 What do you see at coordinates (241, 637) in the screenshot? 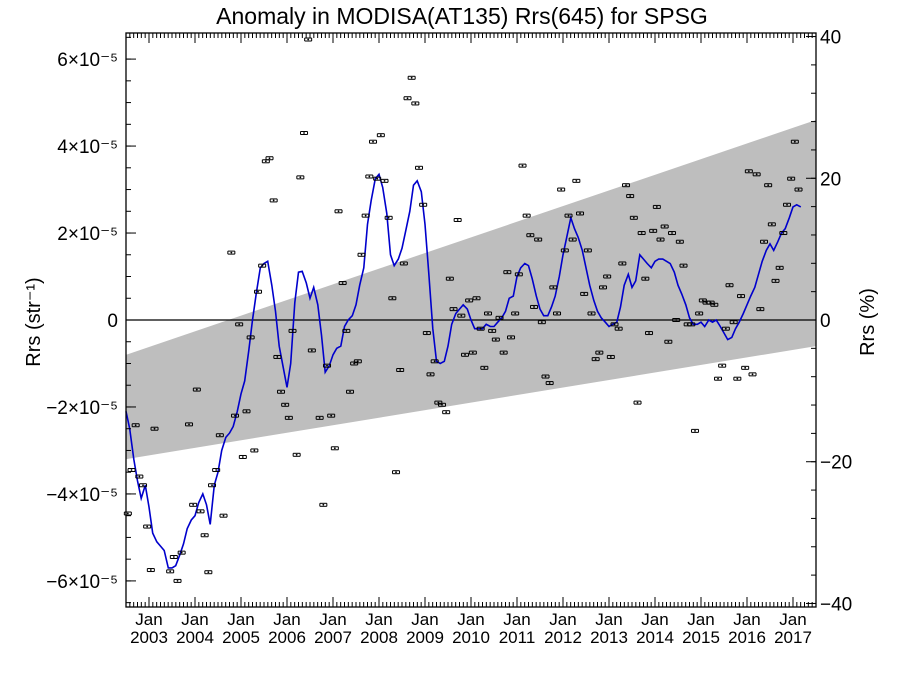
I see `x-tick-year-label: 2005` at bounding box center [241, 637].